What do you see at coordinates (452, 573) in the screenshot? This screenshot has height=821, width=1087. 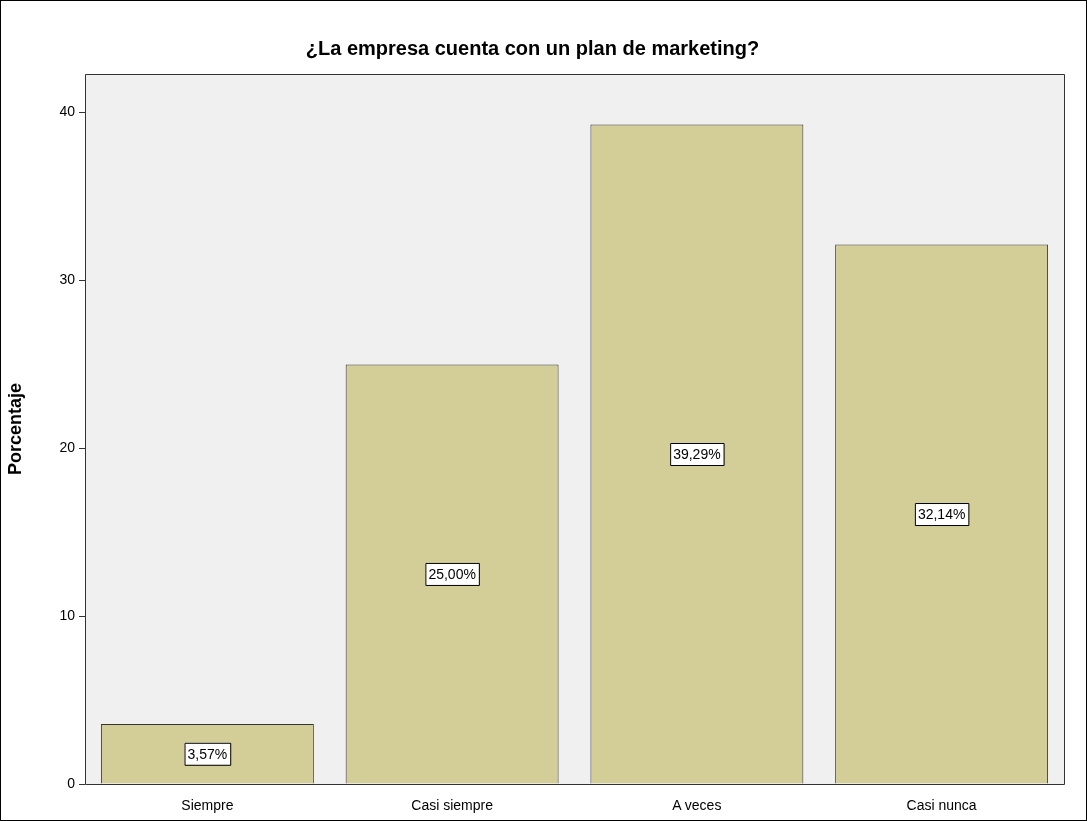 I see `data-label: 25,00%` at bounding box center [452, 573].